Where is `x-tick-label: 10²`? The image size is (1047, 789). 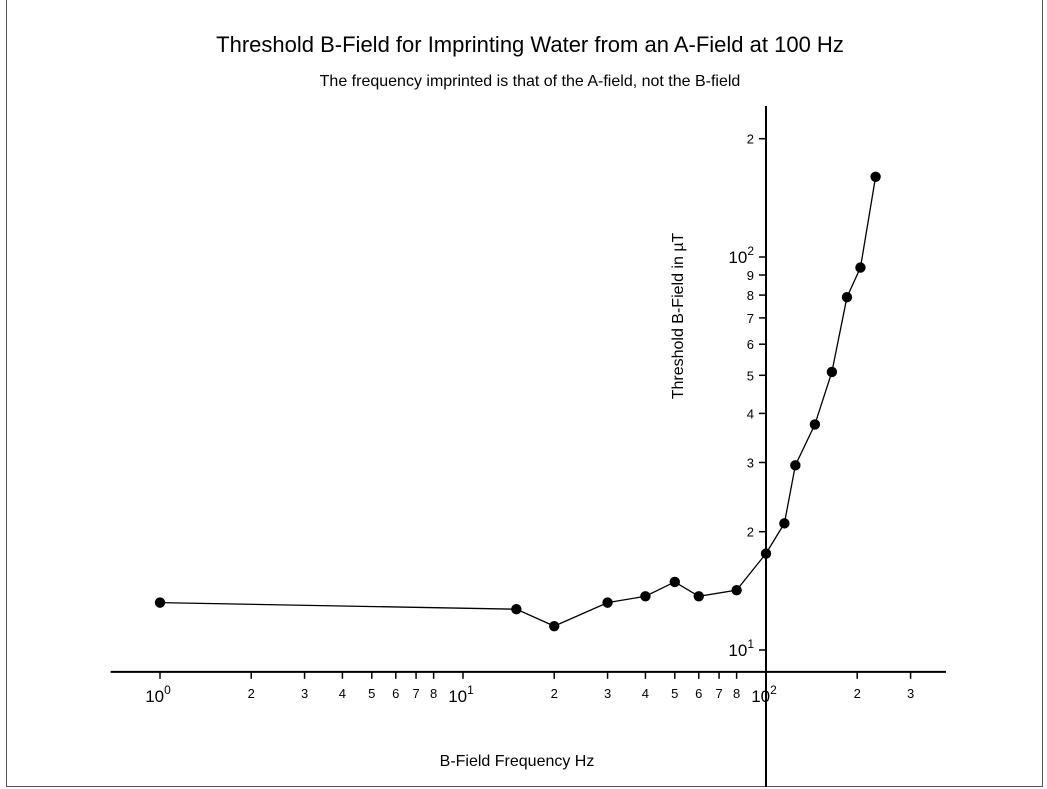
x-tick-label: 10² is located at coordinates (764, 694).